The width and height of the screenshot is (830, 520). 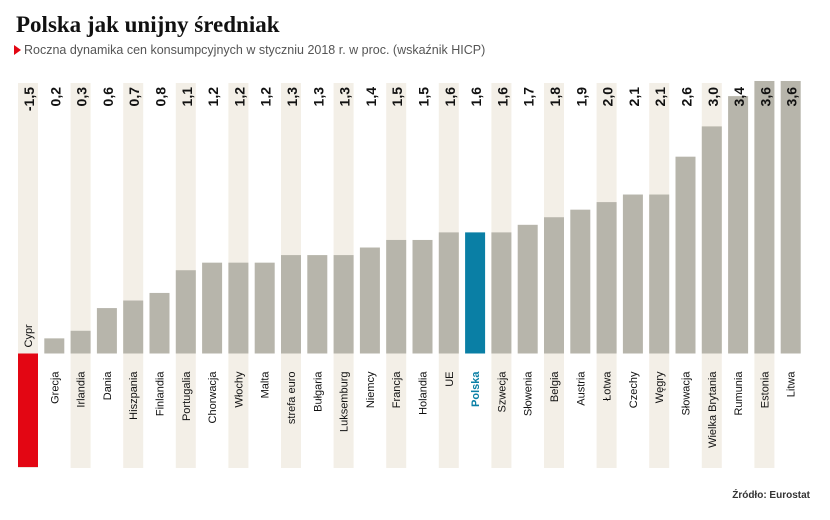 I want to click on value-label-9: 1,2, so click(x=239, y=97).